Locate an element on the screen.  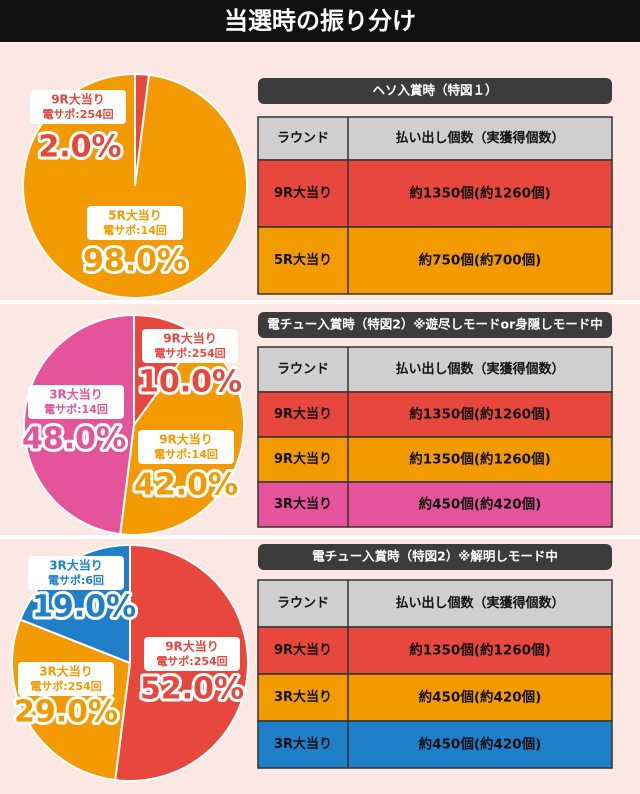
table-cell: 5R大当り is located at coordinates (303, 260).